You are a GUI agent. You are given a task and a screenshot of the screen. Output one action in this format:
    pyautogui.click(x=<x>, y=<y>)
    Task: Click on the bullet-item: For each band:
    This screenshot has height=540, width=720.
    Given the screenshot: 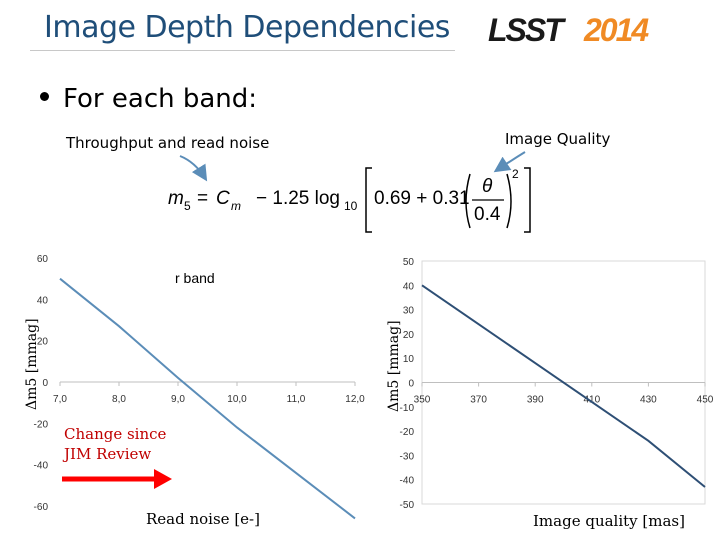 What is the action you would take?
    pyautogui.click(x=148, y=99)
    